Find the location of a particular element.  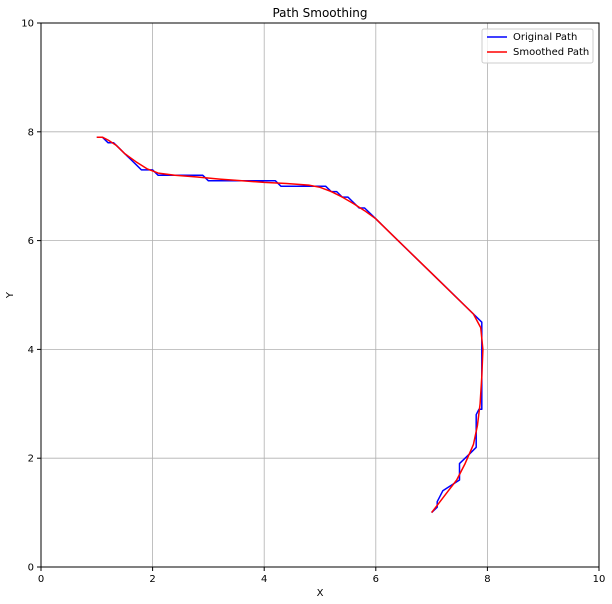

legend-label-smoothed: Smoothed Path is located at coordinates (551, 52).